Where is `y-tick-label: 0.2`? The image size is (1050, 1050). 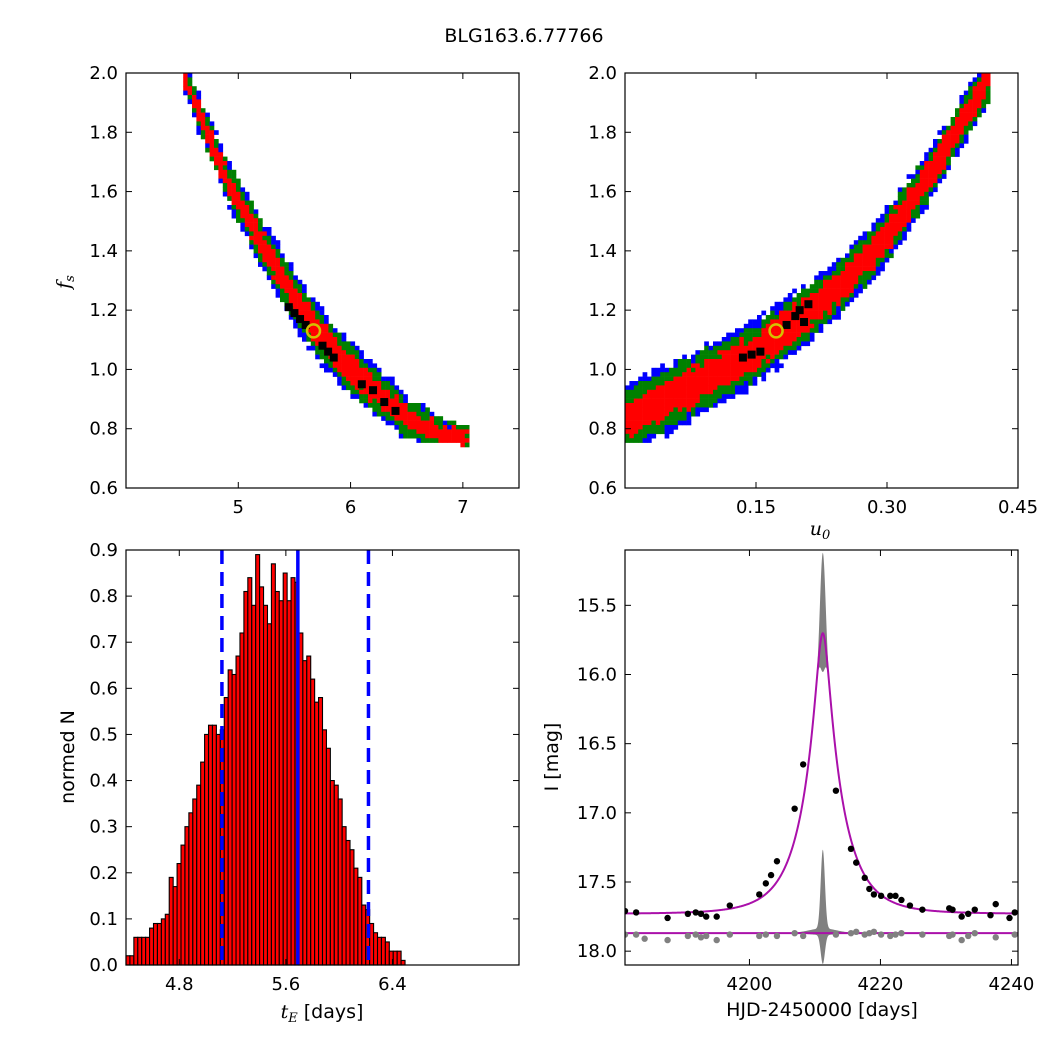
y-tick-label: 0.2 is located at coordinates (103, 873).